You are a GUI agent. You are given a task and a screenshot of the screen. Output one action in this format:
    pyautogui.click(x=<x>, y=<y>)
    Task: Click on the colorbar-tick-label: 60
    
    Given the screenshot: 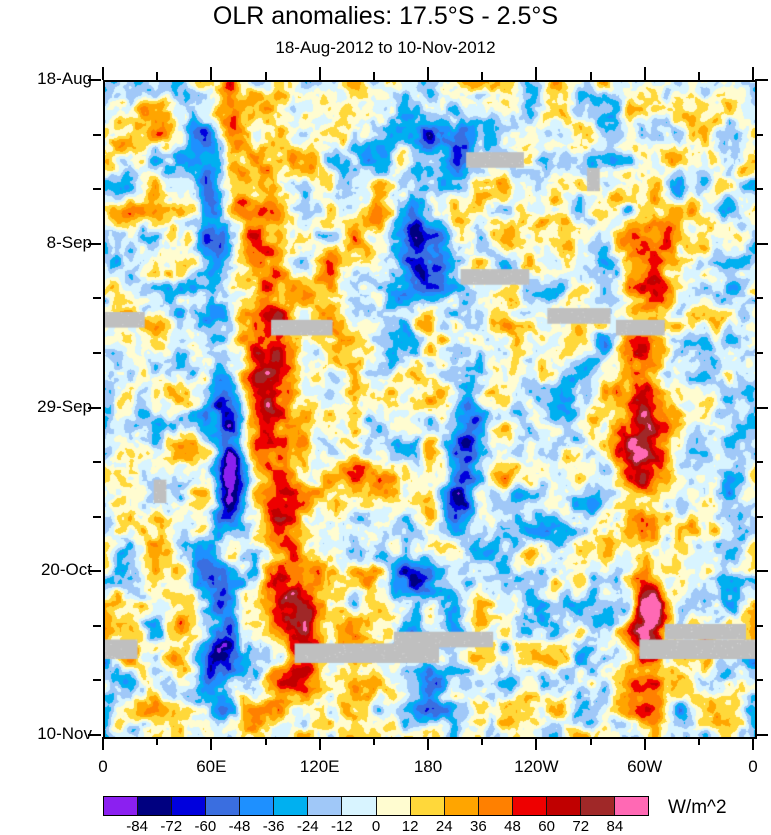 What is the action you would take?
    pyautogui.click(x=546, y=826)
    